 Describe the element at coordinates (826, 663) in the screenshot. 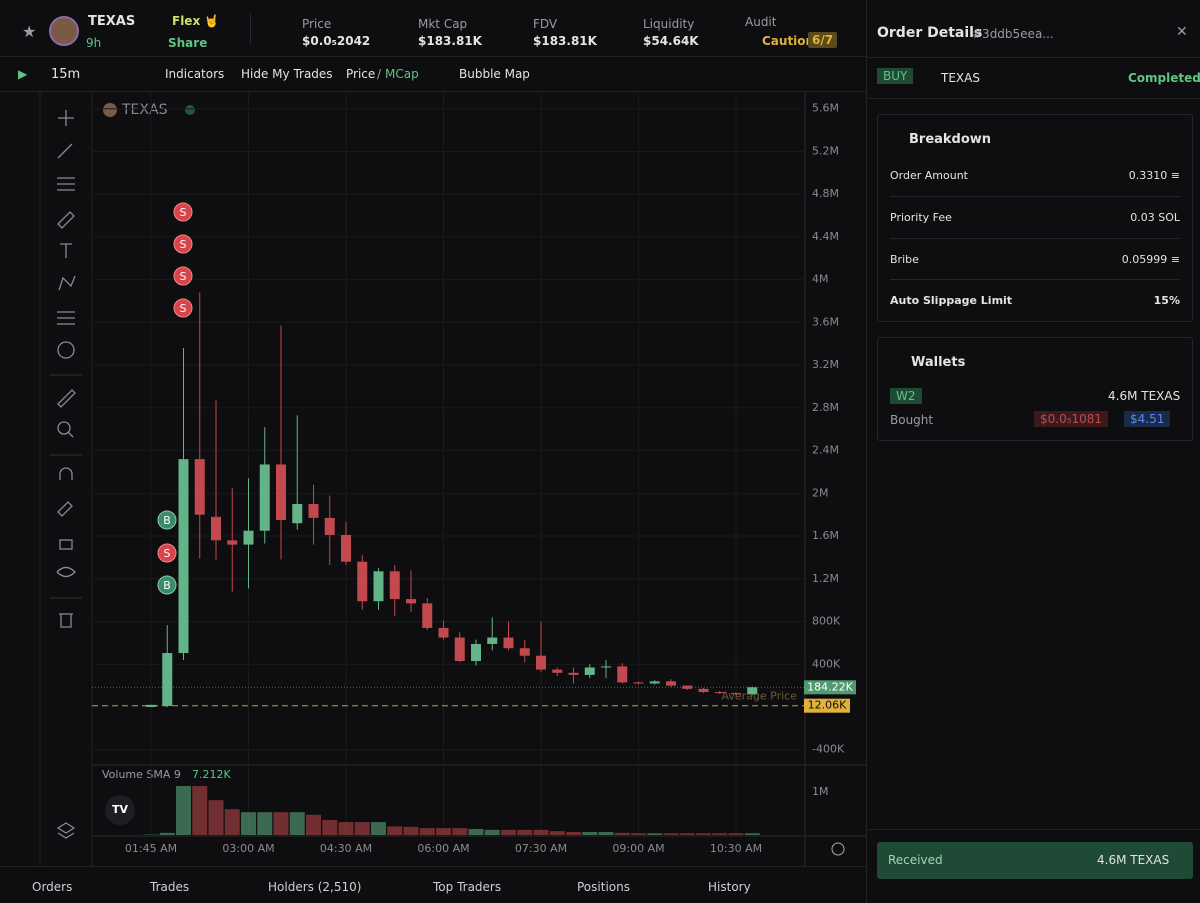

I see `y-tick-label: 400K` at that location.